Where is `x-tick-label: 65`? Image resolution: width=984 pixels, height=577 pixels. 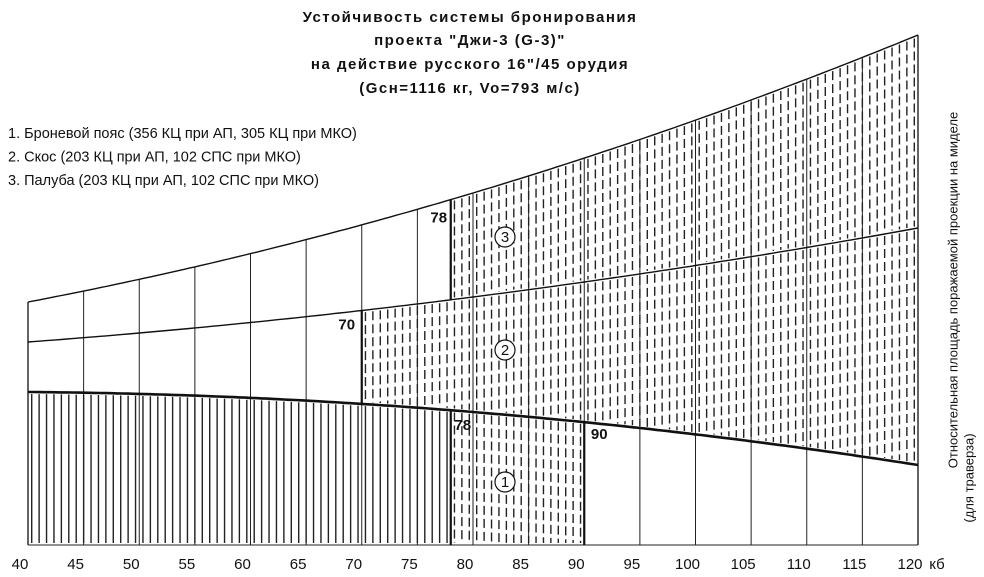 x-tick-label: 65 is located at coordinates (298, 564).